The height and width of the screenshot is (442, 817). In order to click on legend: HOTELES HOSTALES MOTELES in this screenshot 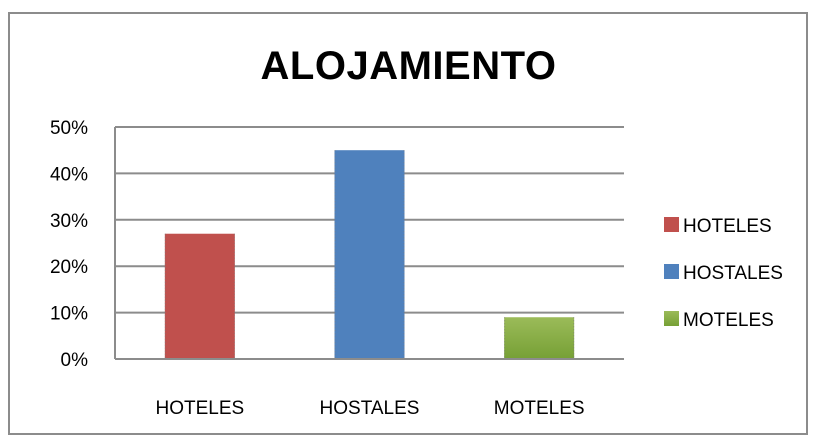, I will do `click(723, 273)`.